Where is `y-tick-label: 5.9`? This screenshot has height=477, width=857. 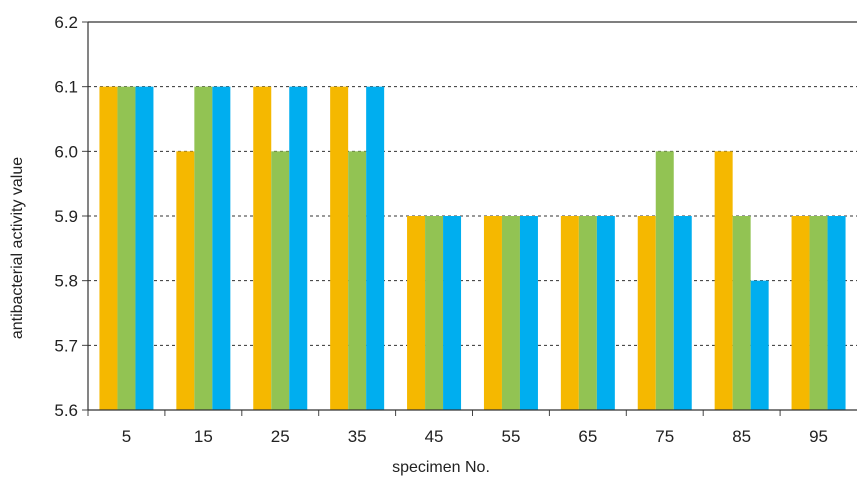
y-tick-label: 5.9 is located at coordinates (66, 216).